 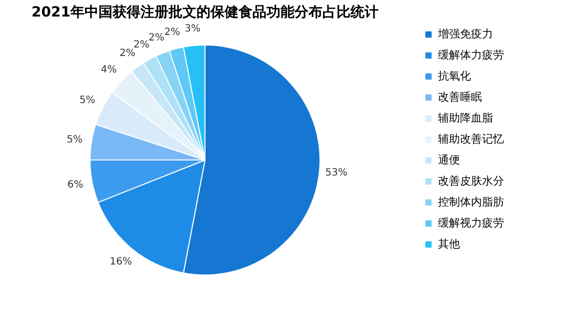 I want to click on legend-label: 改善睡眠, so click(x=460, y=97).